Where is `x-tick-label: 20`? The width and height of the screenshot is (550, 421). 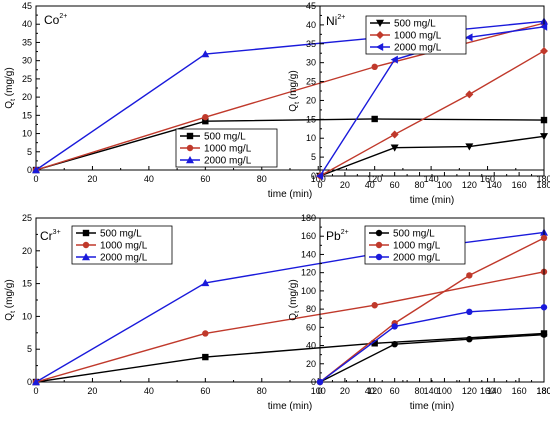 x-tick-label: 20 is located at coordinates (92, 179).